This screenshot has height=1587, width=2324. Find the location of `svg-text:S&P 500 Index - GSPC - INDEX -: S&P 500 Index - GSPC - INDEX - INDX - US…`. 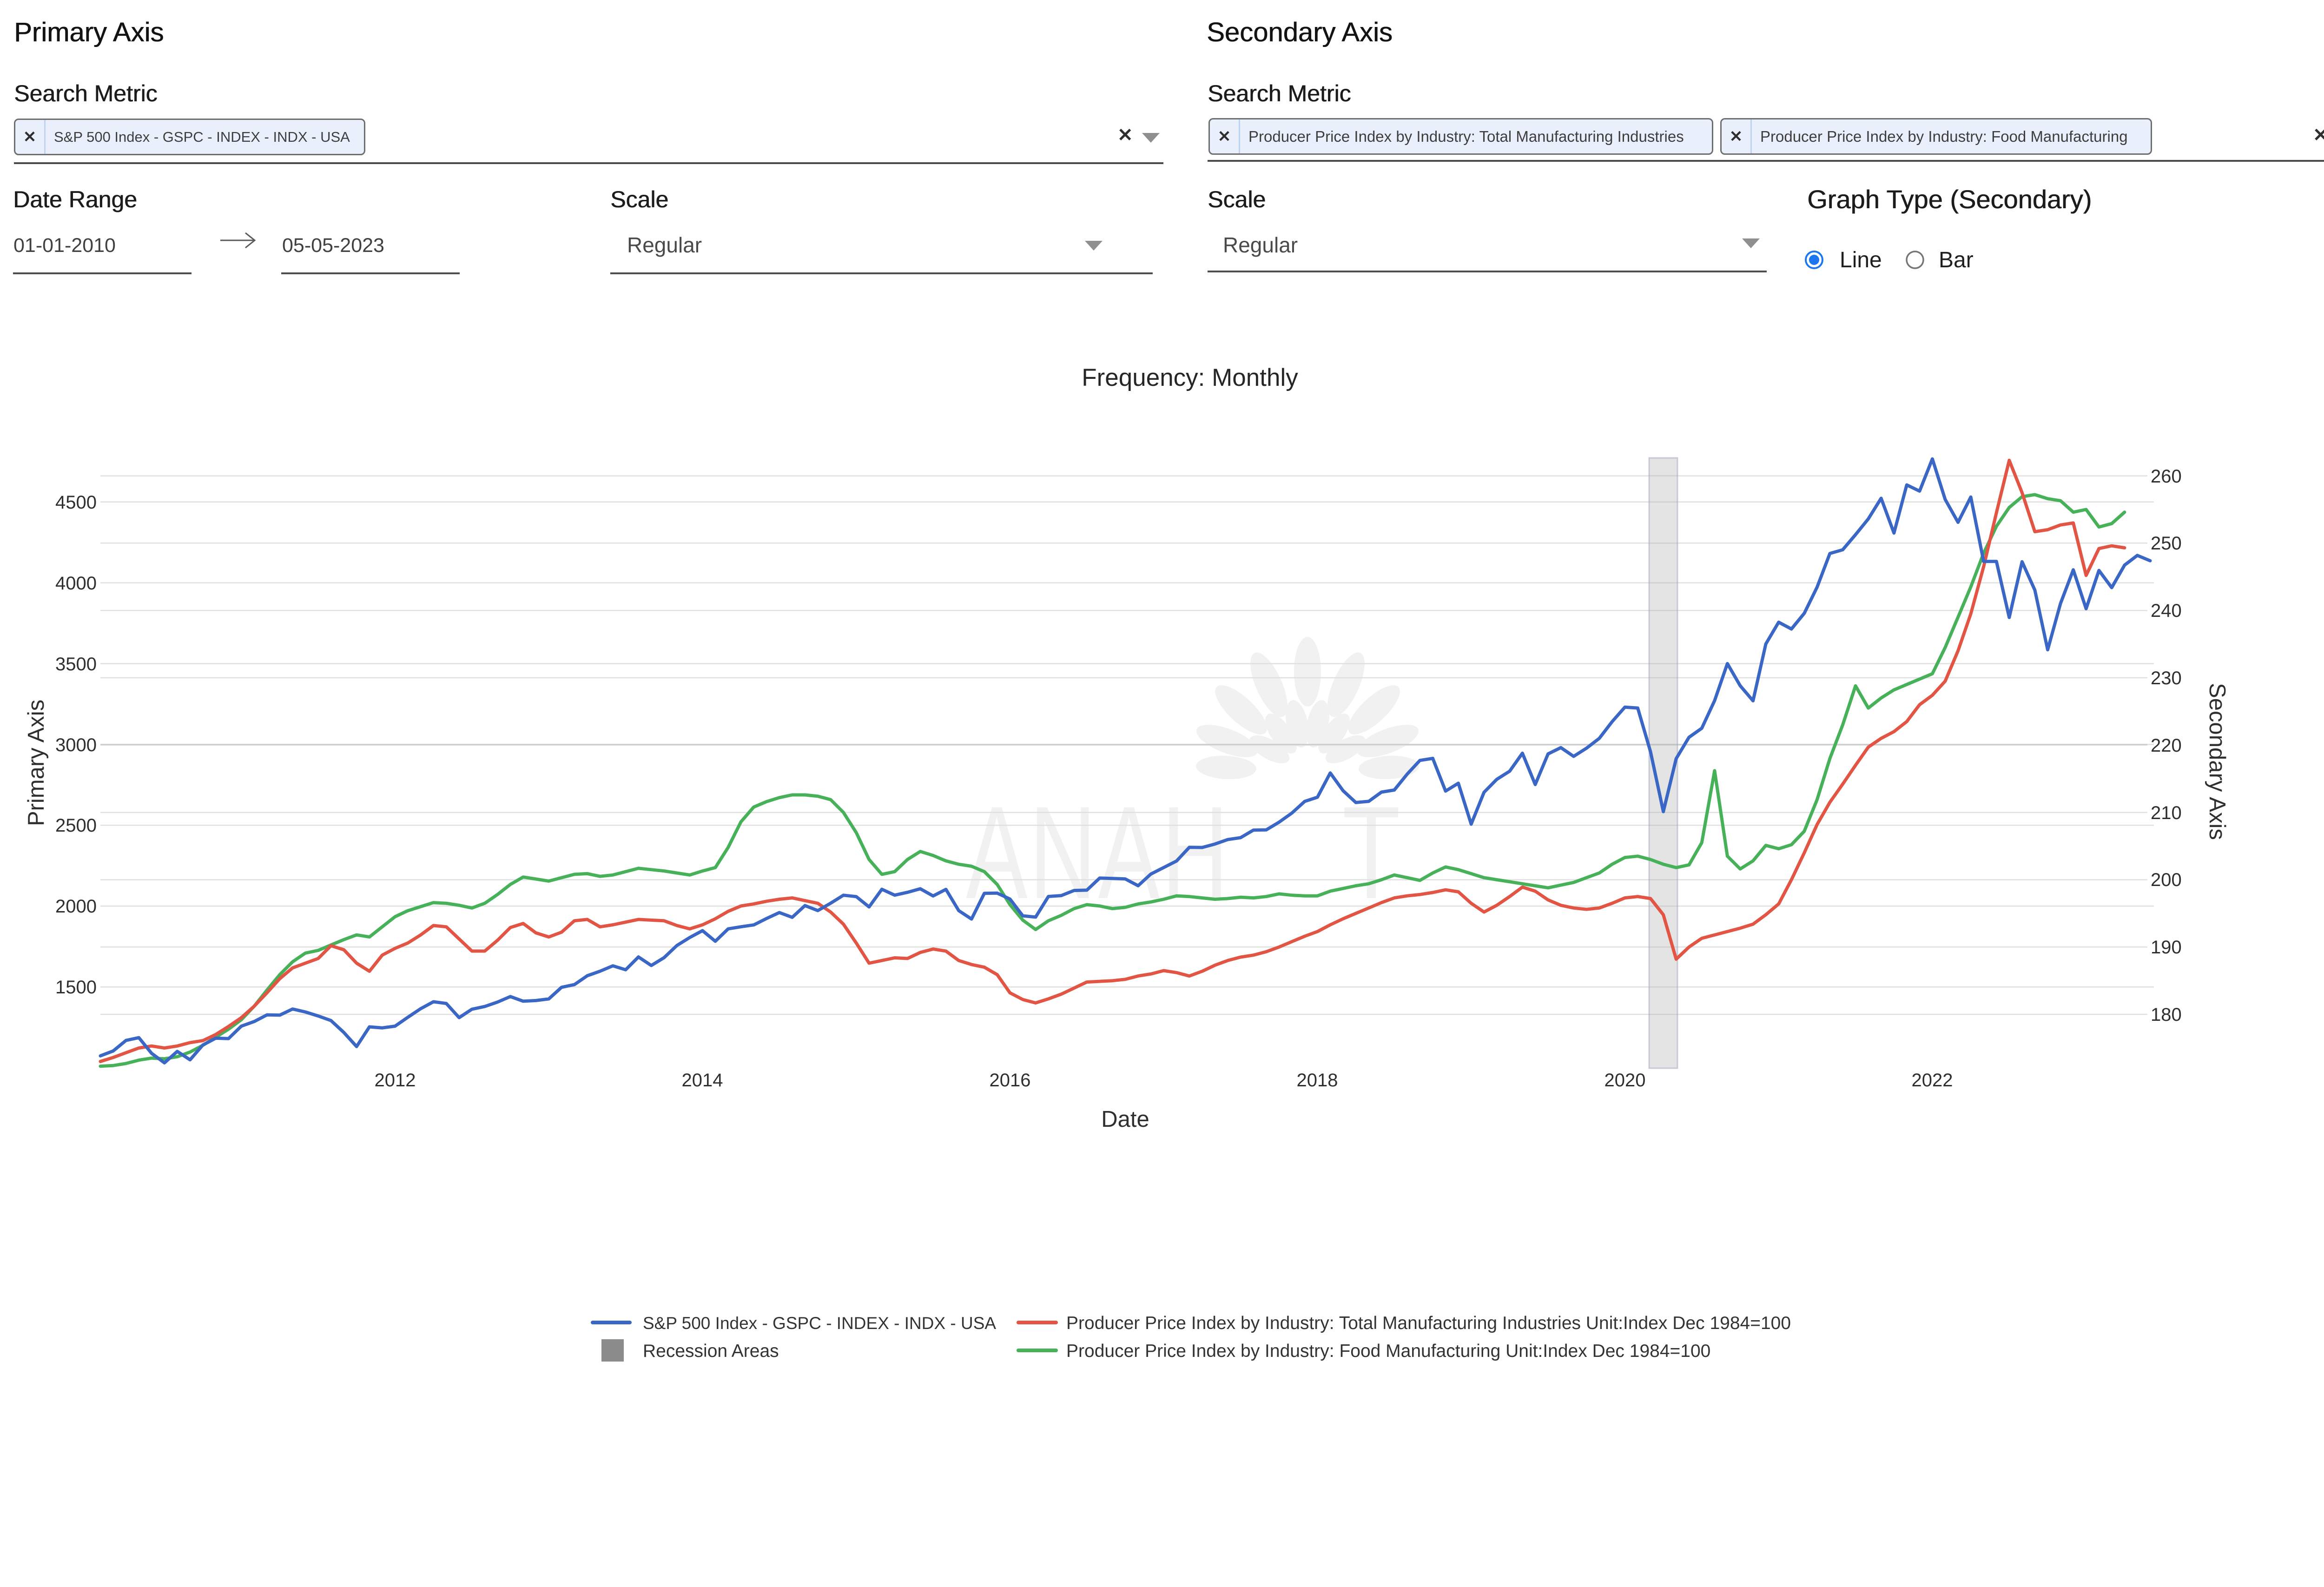

svg-text:S&P 500 Index - GSPC - INDEX -: S&P 500 Index - GSPC - INDEX - INDX - US… is located at coordinates (819, 1323).